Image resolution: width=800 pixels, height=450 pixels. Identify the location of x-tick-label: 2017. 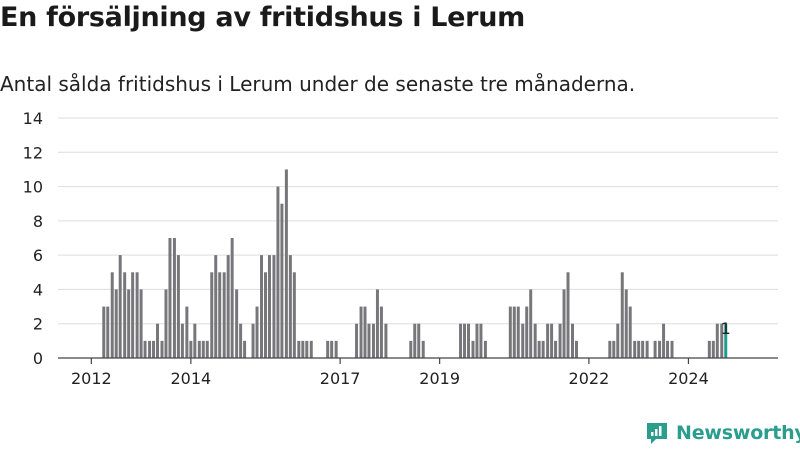
(340, 378).